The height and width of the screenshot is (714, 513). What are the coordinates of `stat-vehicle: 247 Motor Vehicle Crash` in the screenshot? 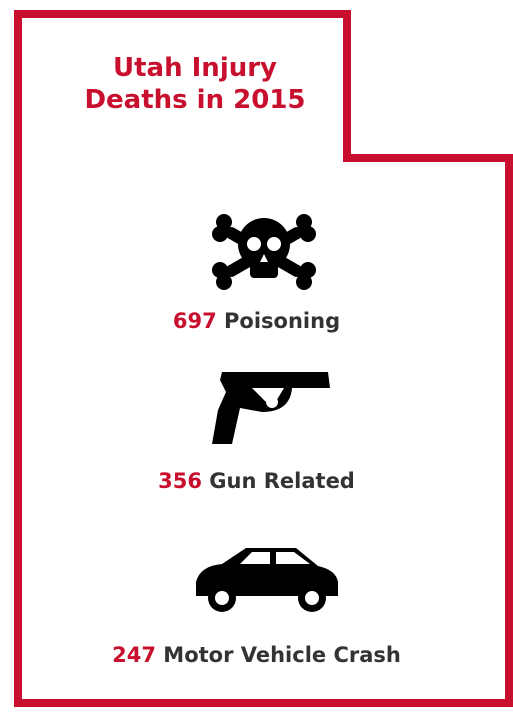 It's located at (256, 655).